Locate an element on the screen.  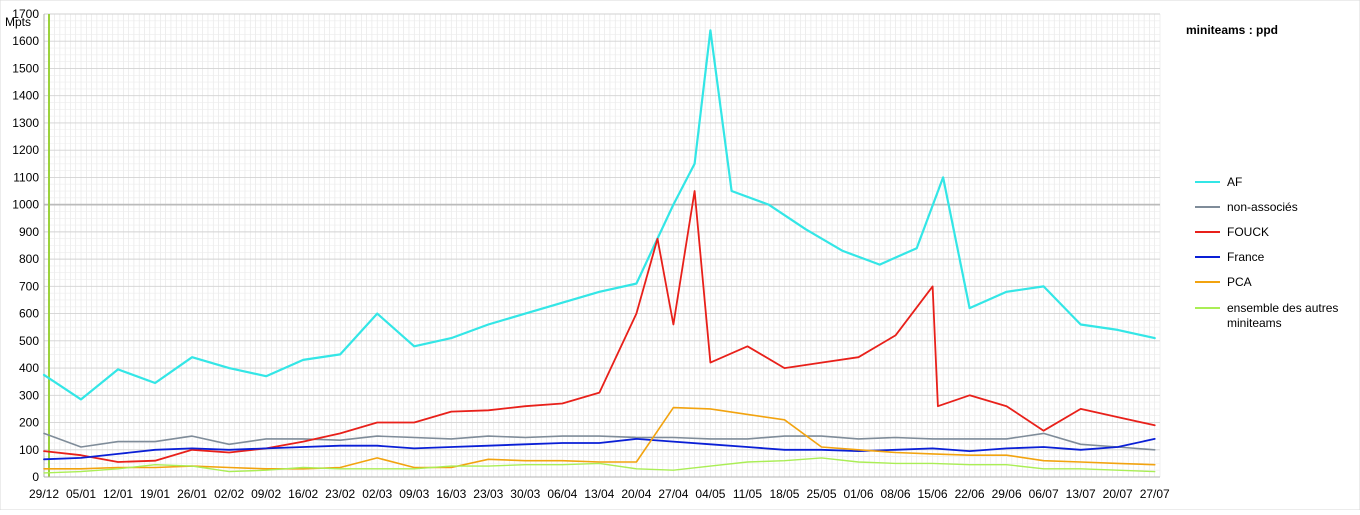
y-tick-label: 1500 is located at coordinates (25, 68).